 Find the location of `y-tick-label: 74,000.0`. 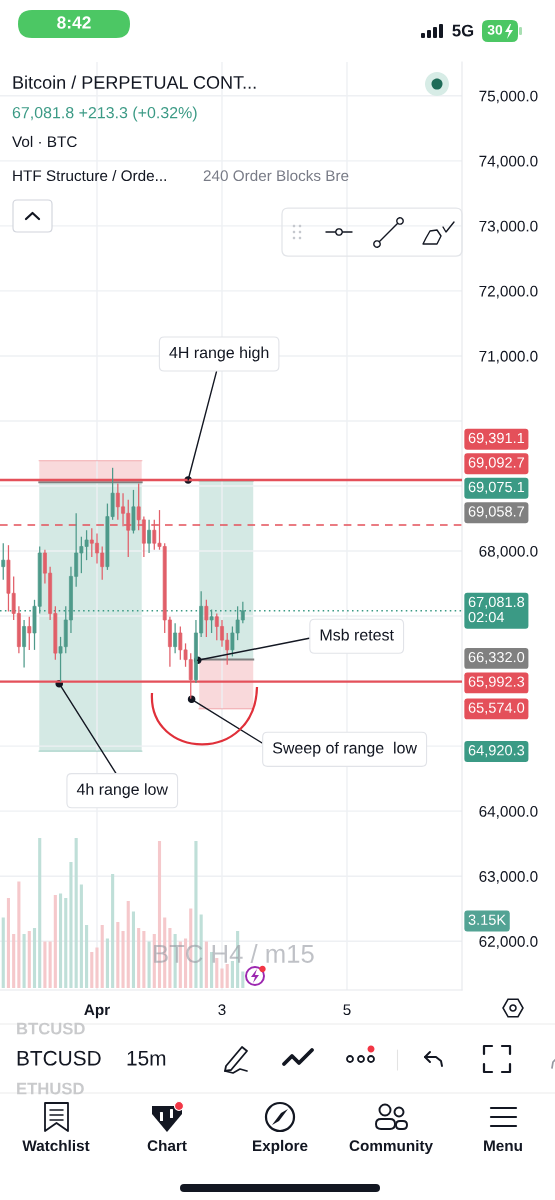

y-tick-label: 74,000.0 is located at coordinates (508, 162).